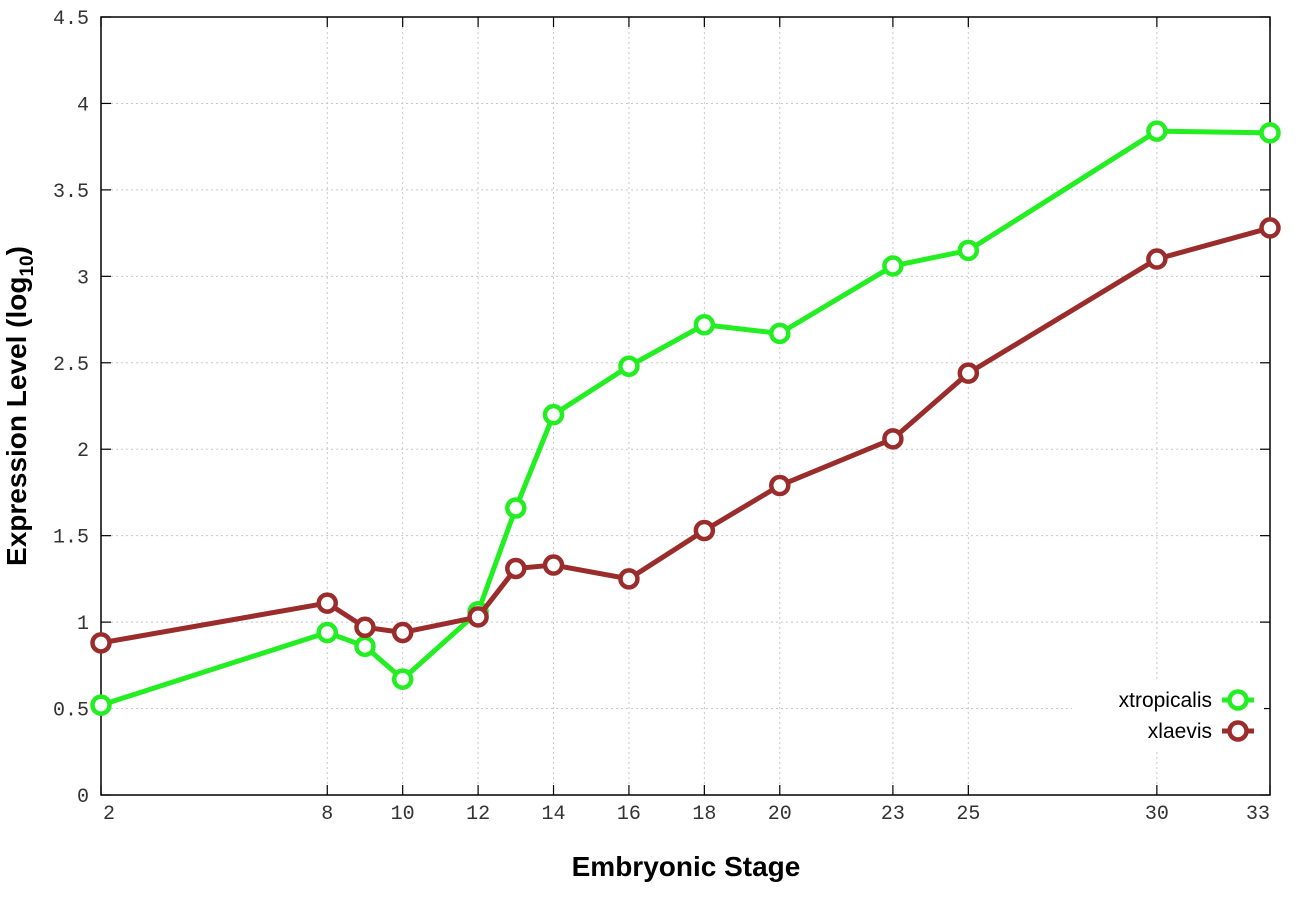  What do you see at coordinates (109, 814) in the screenshot?
I see `x-tick-label: 2` at bounding box center [109, 814].